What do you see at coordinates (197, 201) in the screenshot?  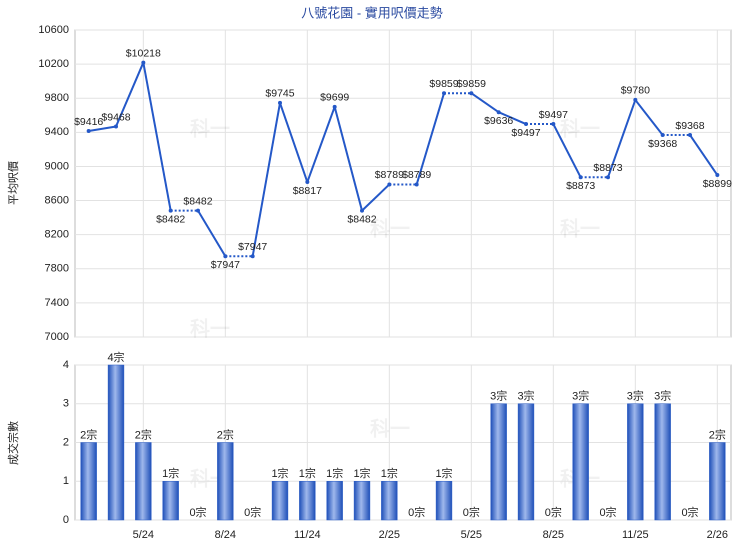 I see `data-label: $8482` at bounding box center [197, 201].